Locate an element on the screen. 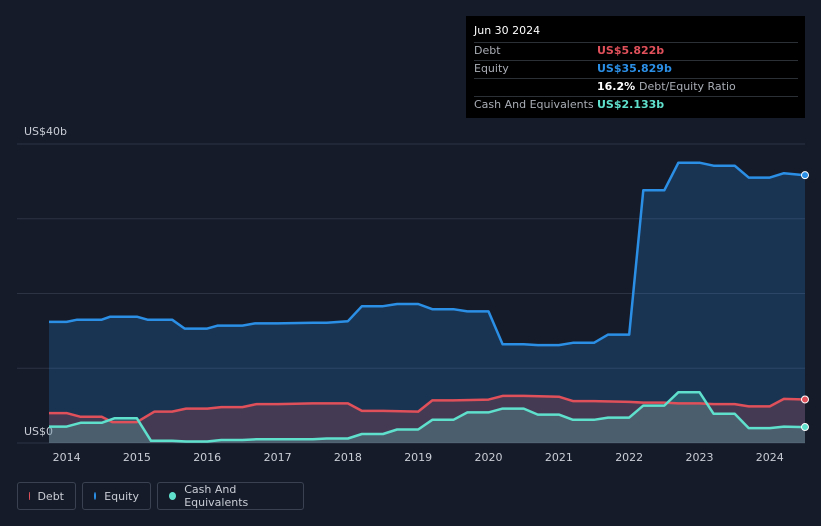 The width and height of the screenshot is (821, 526). tooltip-cash-value: US$2.133b is located at coordinates (631, 104).